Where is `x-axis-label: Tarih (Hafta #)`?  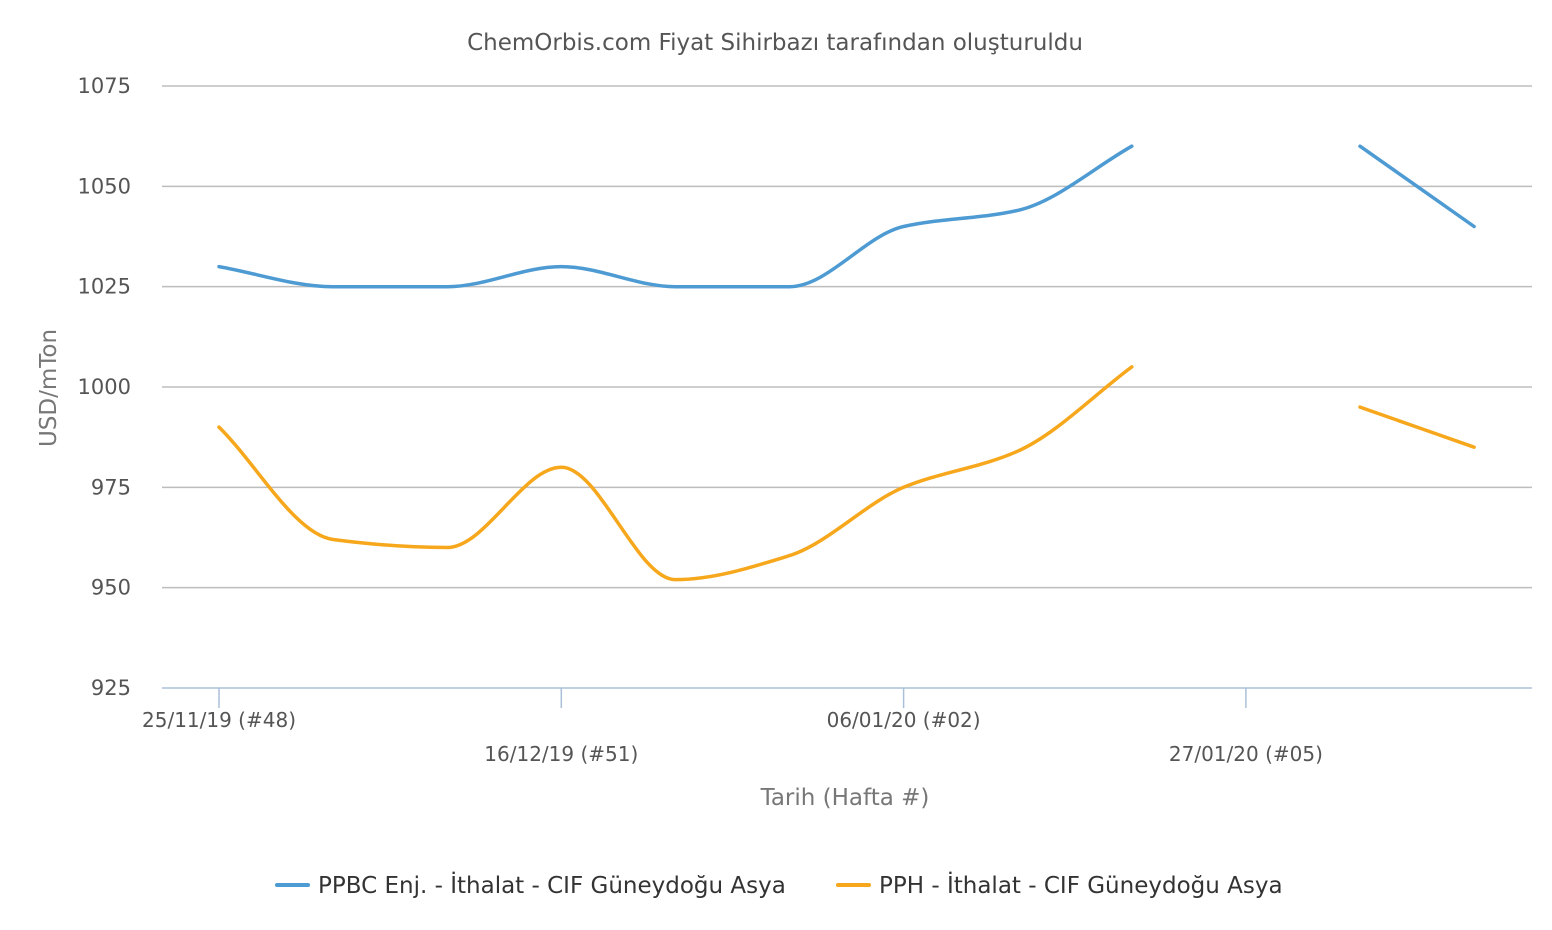 x-axis-label: Tarih (Hafta #) is located at coordinates (845, 798).